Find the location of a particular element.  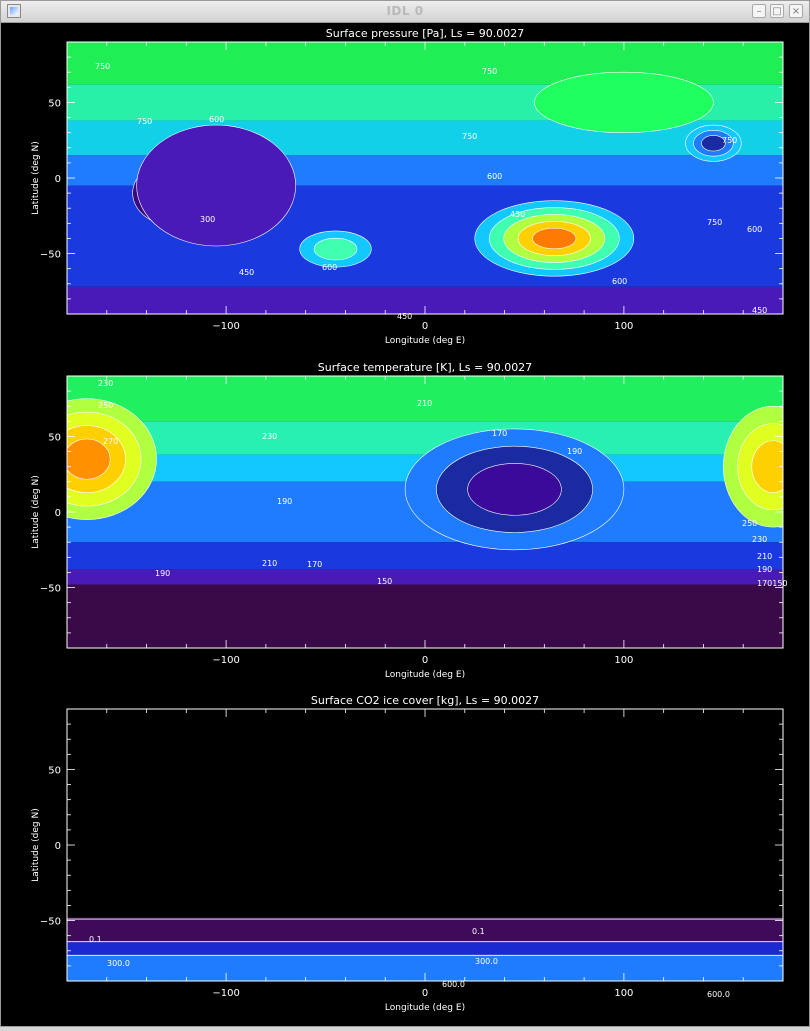

minimize-button: – is located at coordinates (759, 11).